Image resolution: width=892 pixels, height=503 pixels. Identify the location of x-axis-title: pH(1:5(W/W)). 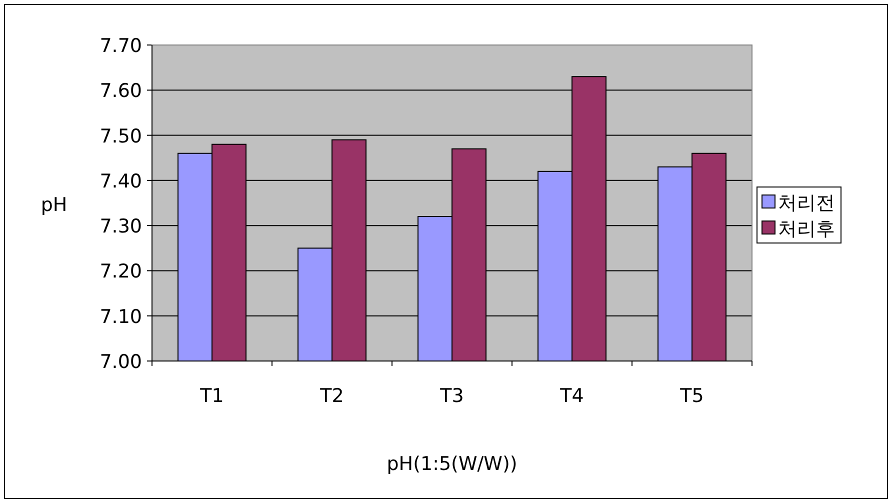
(452, 464).